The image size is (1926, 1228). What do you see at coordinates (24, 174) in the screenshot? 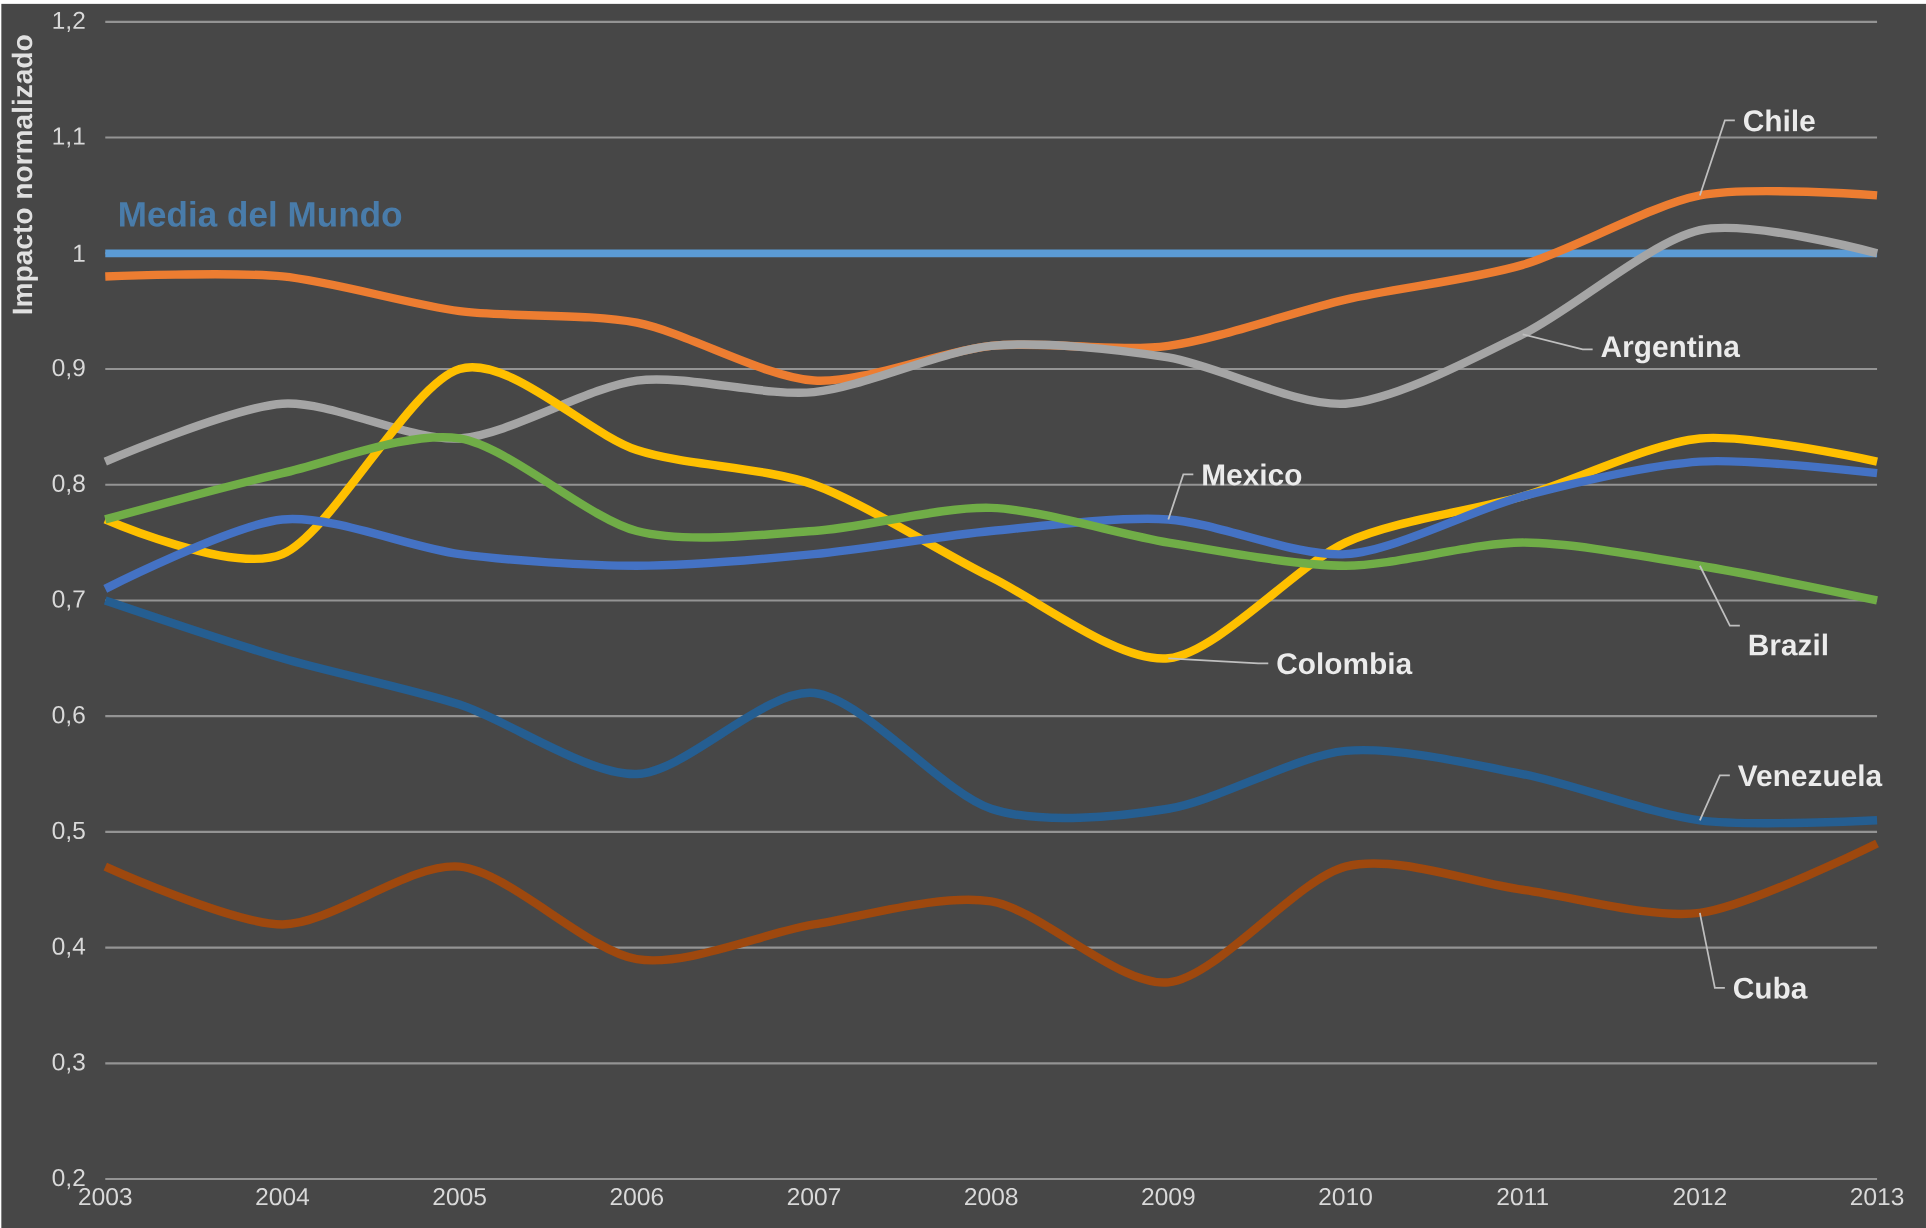
I see `y-axis-title: Impacto normalizado` at bounding box center [24, 174].